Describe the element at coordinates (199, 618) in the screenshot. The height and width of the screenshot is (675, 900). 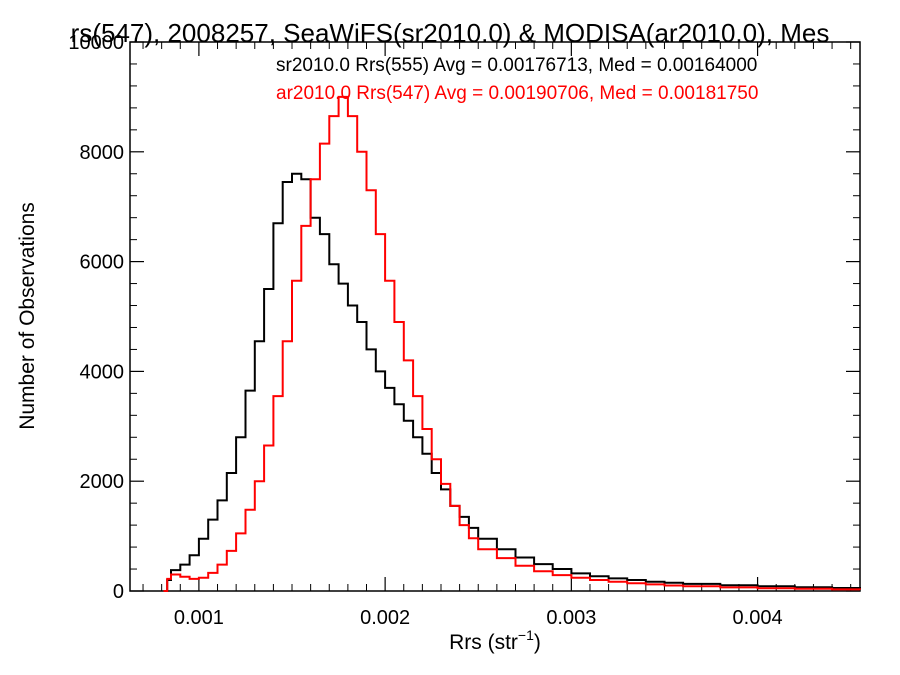
I see `x-tick-label: 0.001` at that location.